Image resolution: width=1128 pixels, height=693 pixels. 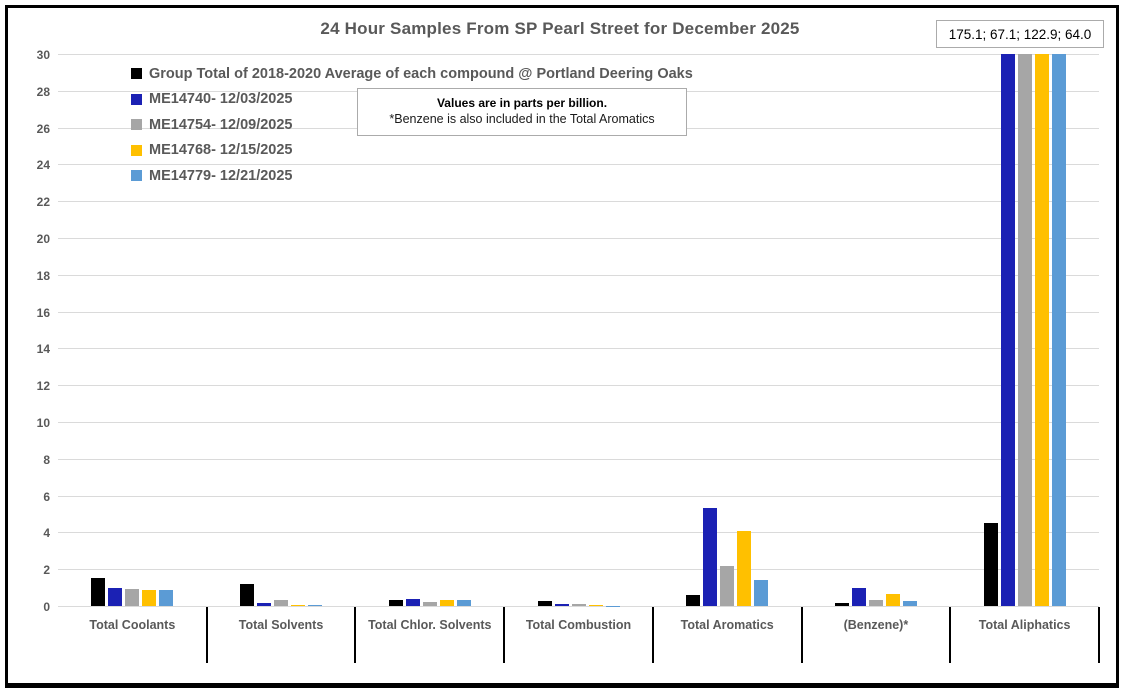 What do you see at coordinates (412, 151) in the screenshot?
I see `legend-item: ME14768- 12/15/2025` at bounding box center [412, 151].